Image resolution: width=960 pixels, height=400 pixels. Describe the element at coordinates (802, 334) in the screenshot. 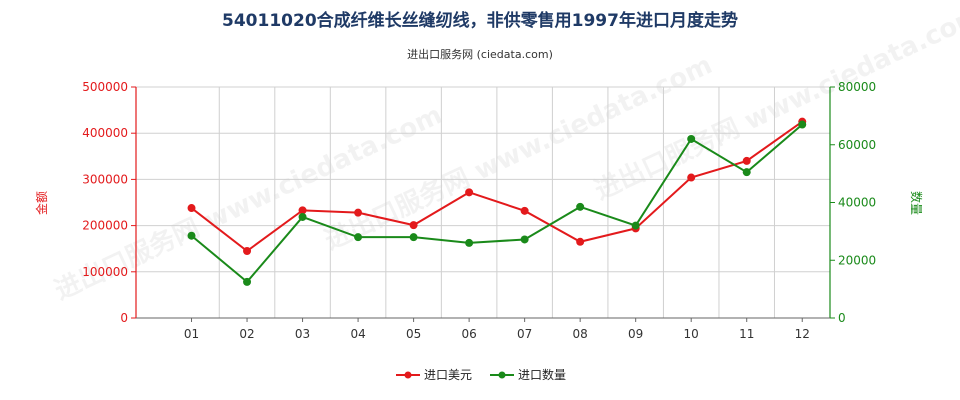

I see `x-tick-label: 12` at that location.